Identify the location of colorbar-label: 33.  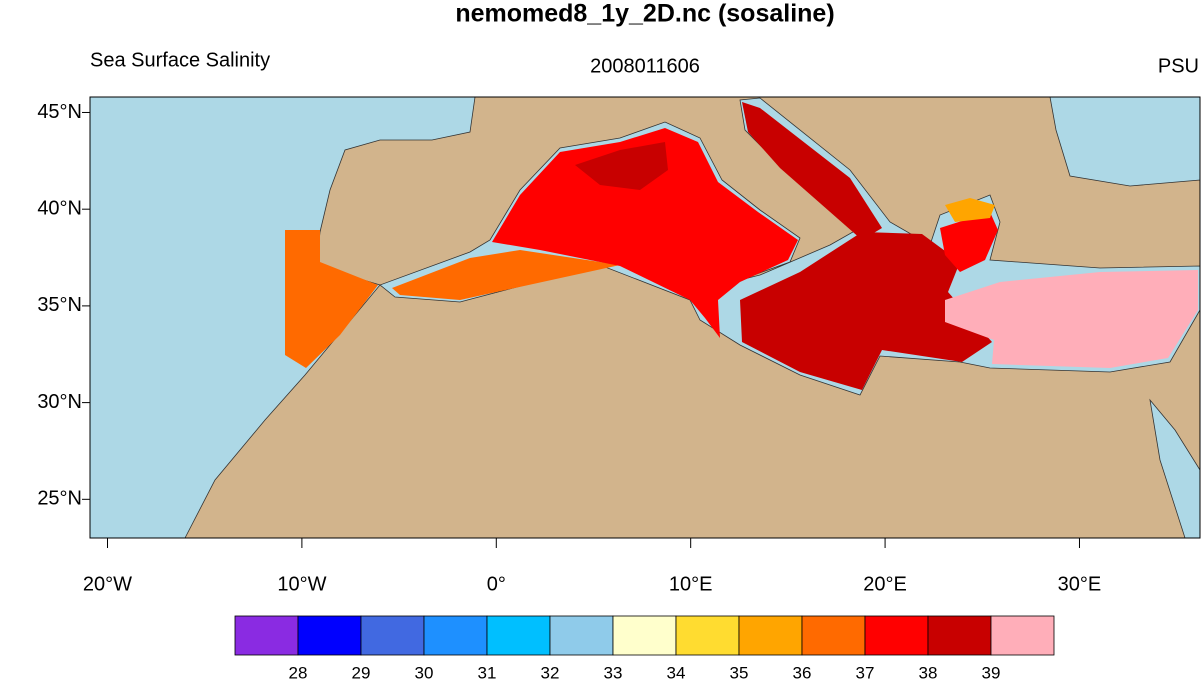
(613, 672).